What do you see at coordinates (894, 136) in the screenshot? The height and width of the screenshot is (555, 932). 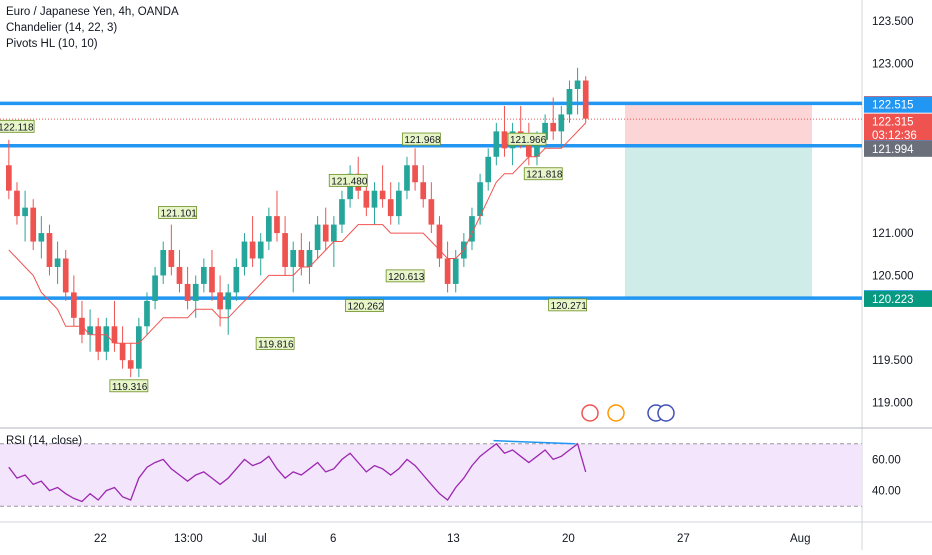 I see `price-tag-label: 03:12:36` at bounding box center [894, 136].